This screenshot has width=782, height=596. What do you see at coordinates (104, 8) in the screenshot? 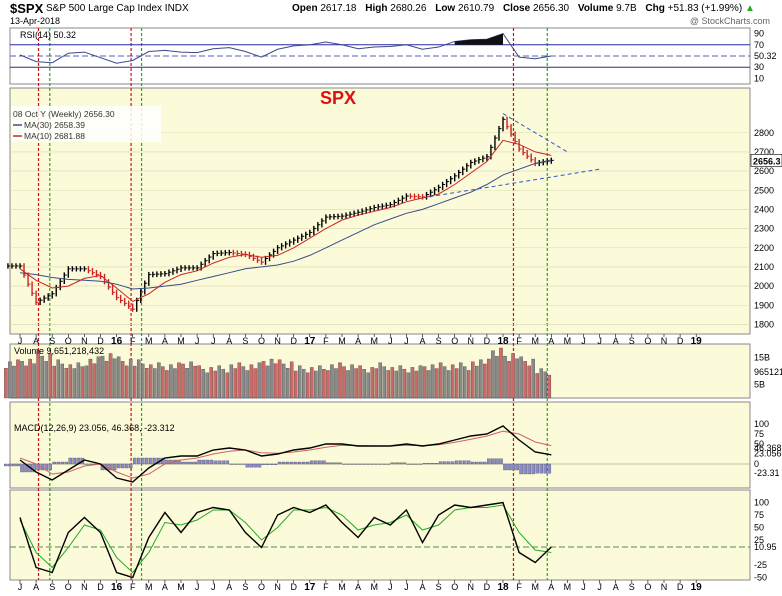
I see `index-name-text: S&P 500 Large Cap Index` at bounding box center [104, 8].